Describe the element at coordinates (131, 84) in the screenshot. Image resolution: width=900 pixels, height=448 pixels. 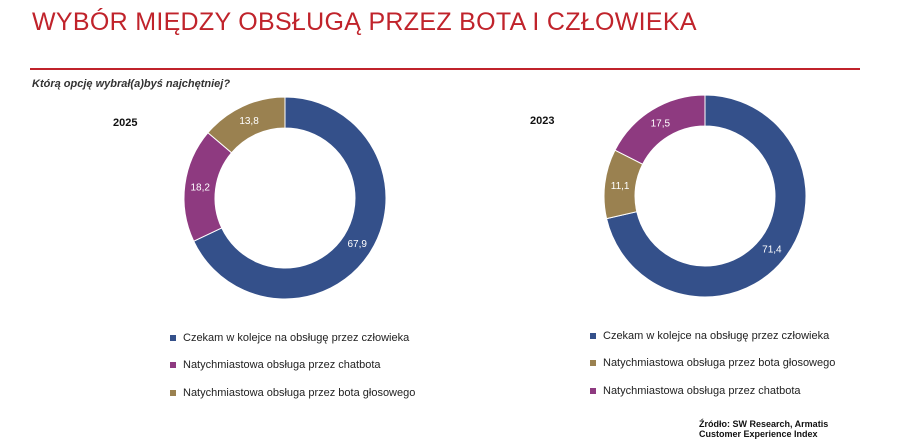
I see `survey-question: Którą opcję wybrał(a)byś najchętniej?` at that location.